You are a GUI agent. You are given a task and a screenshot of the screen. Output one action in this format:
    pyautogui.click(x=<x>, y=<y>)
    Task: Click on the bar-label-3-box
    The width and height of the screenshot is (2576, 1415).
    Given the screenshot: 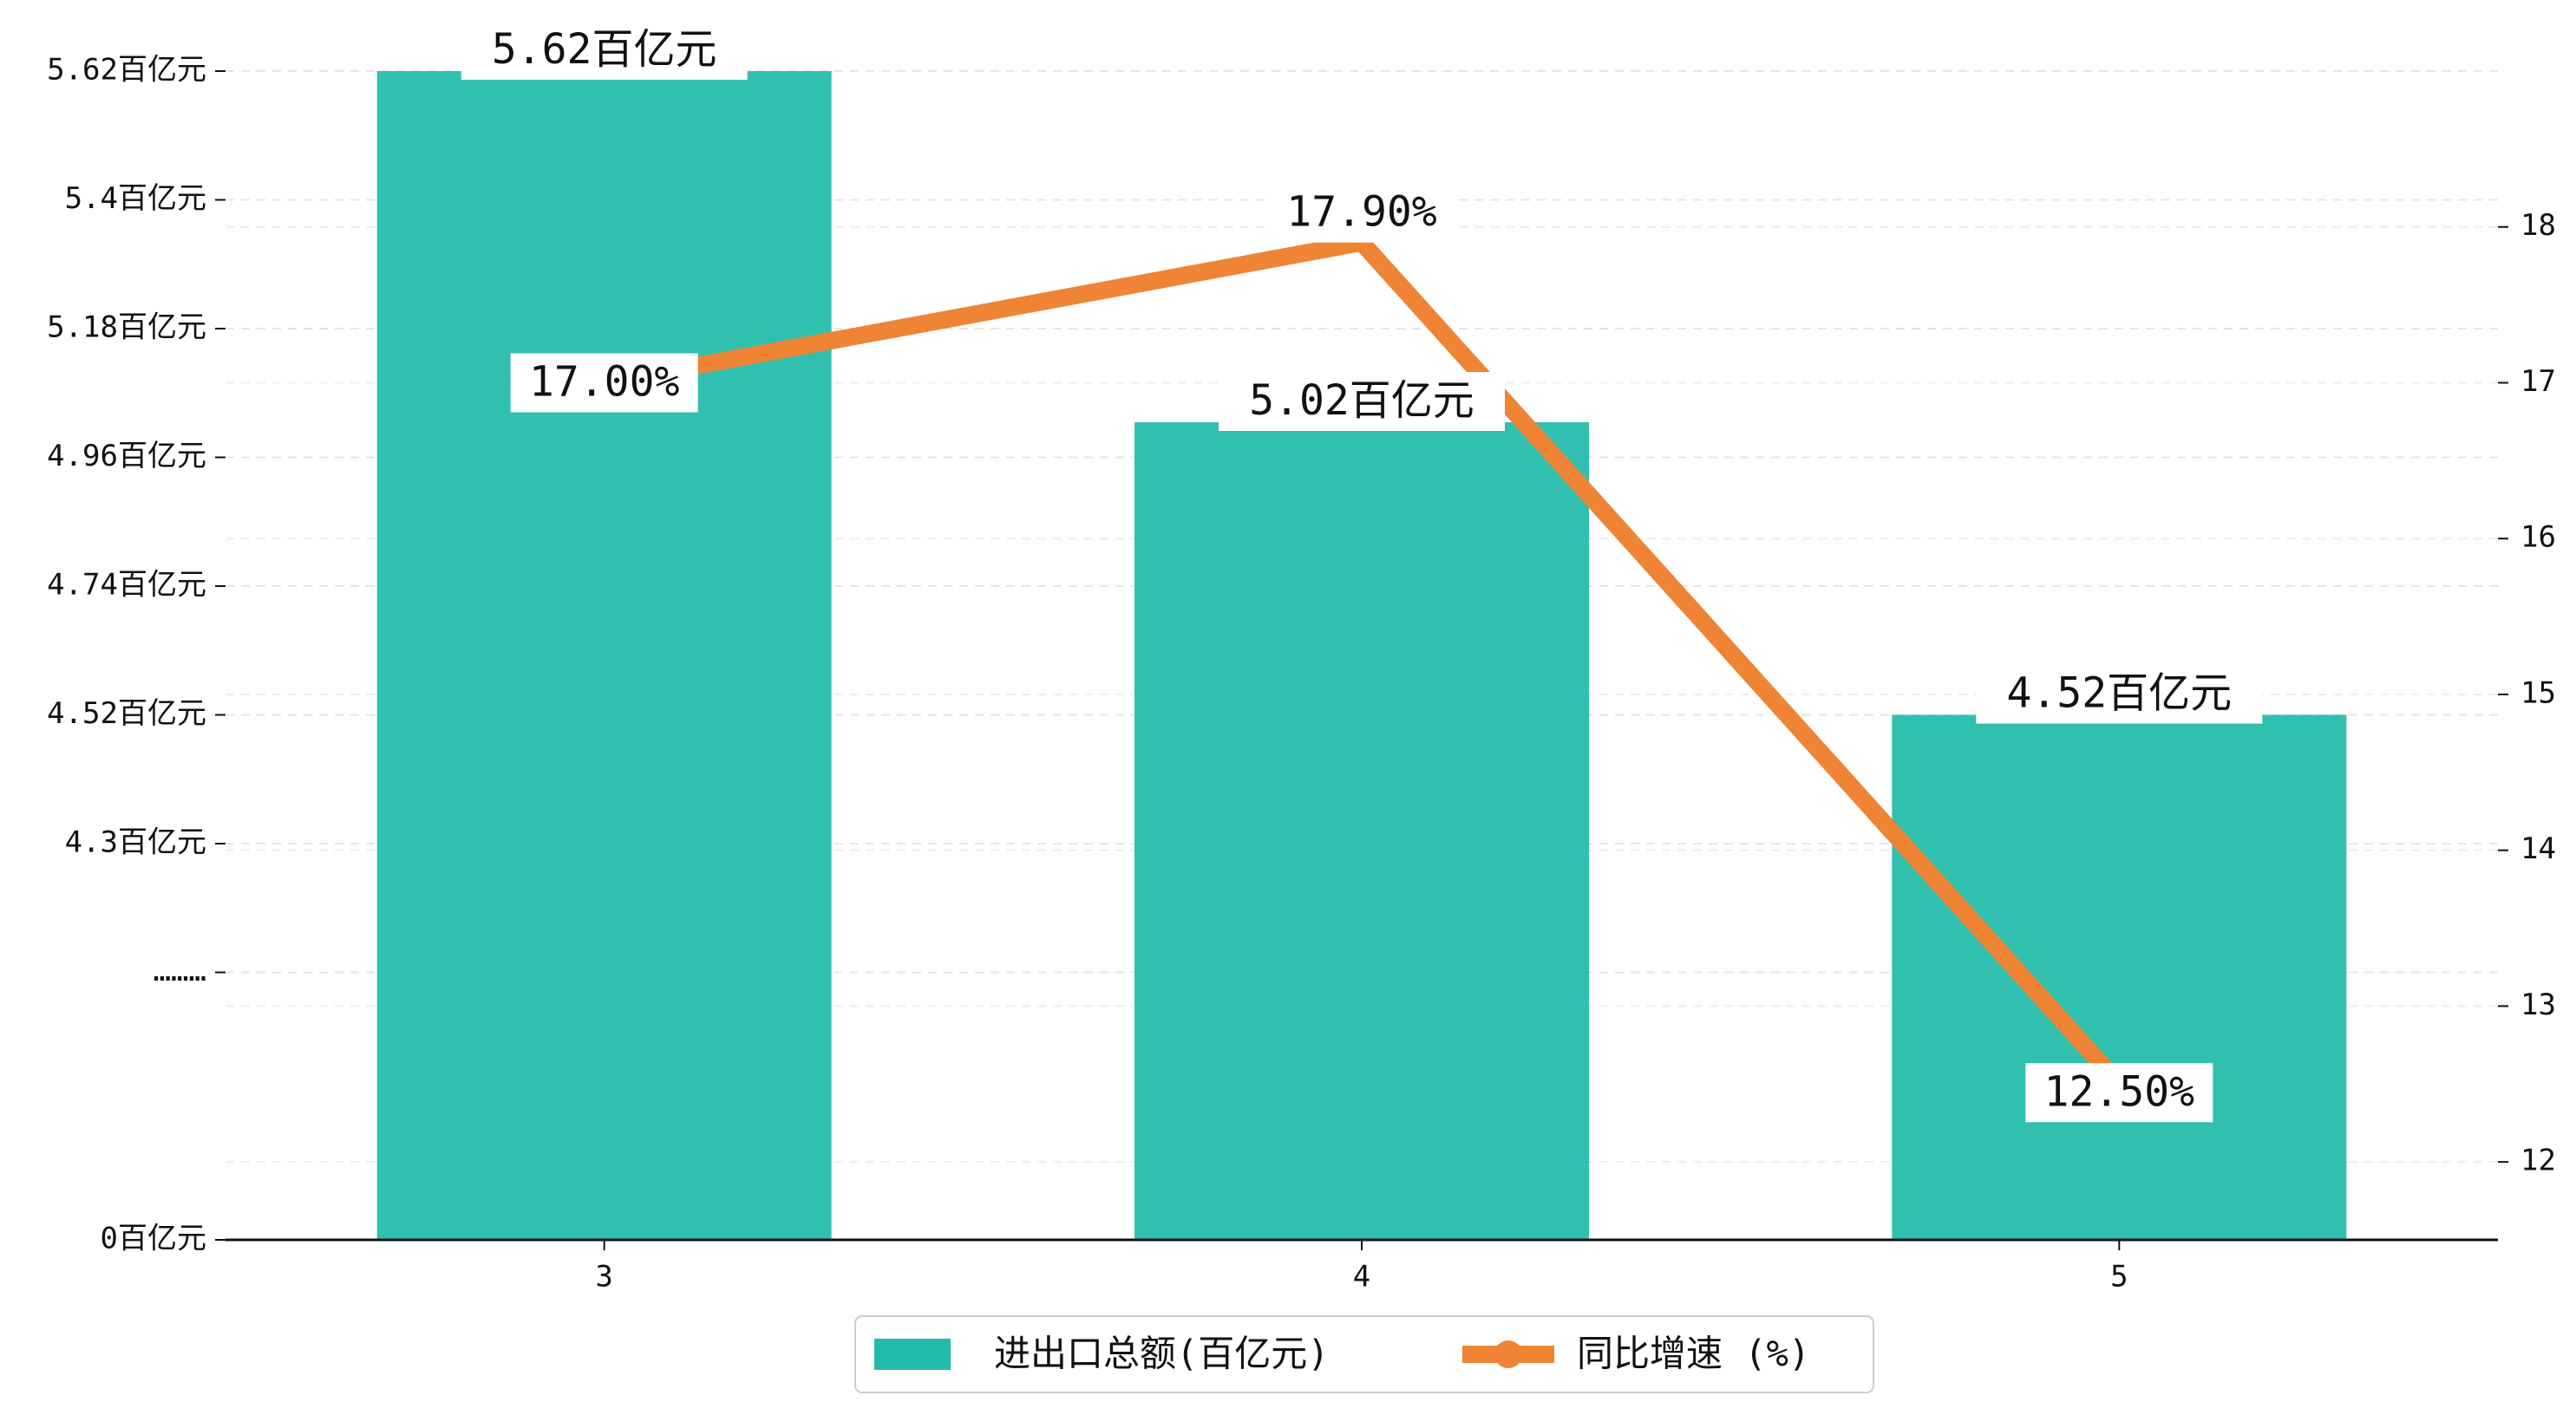 What is the action you would take?
    pyautogui.click(x=604, y=50)
    